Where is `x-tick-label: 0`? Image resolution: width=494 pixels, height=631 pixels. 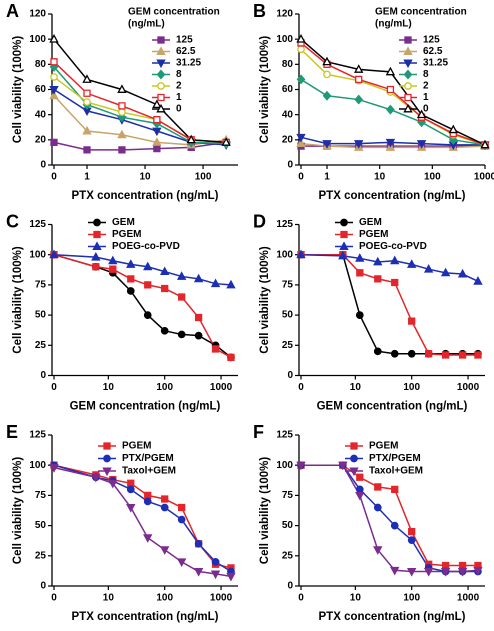 x-tick-label: 0 is located at coordinates (54, 387).